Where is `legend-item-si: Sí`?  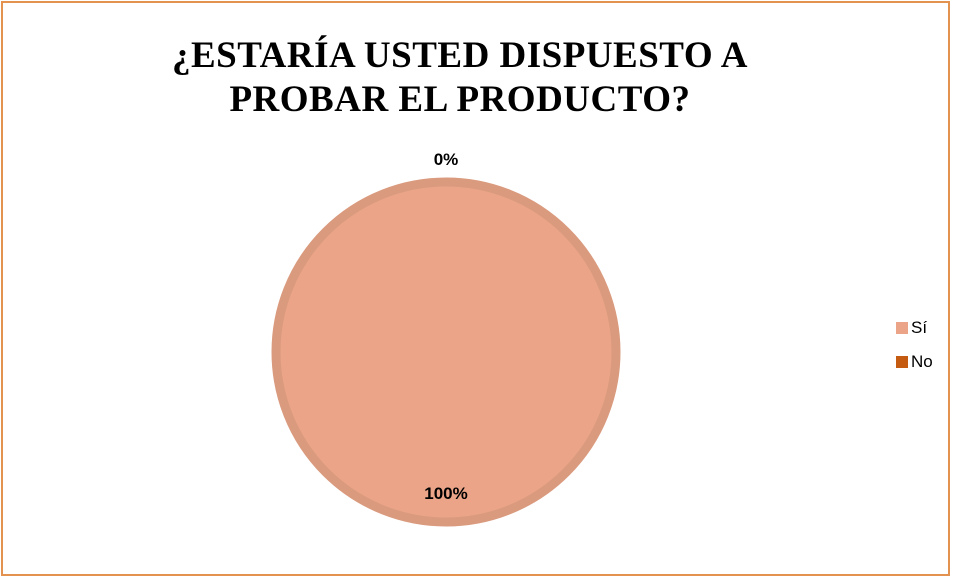
legend-item-si: Sí is located at coordinates (914, 328).